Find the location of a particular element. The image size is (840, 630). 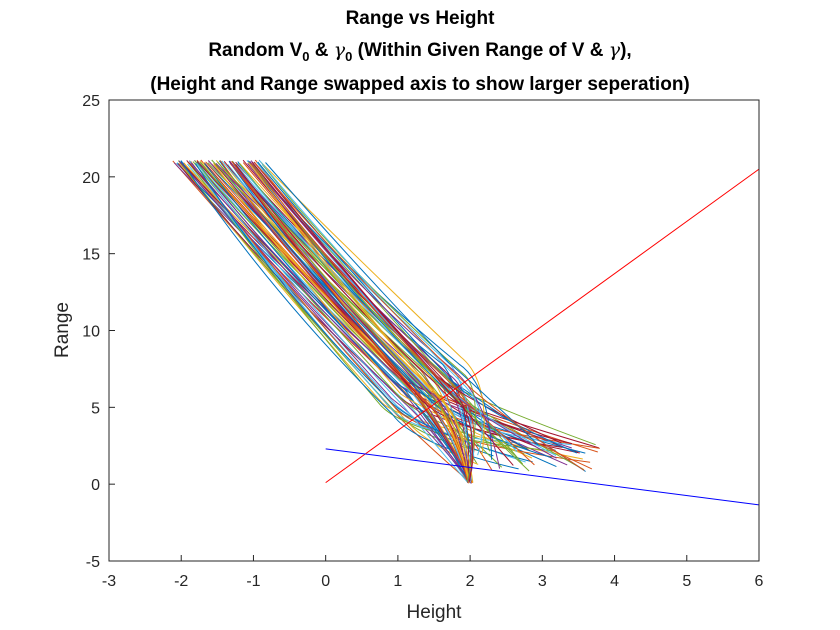

title2-mid: (Within Given Range of V & is located at coordinates (480, 50).